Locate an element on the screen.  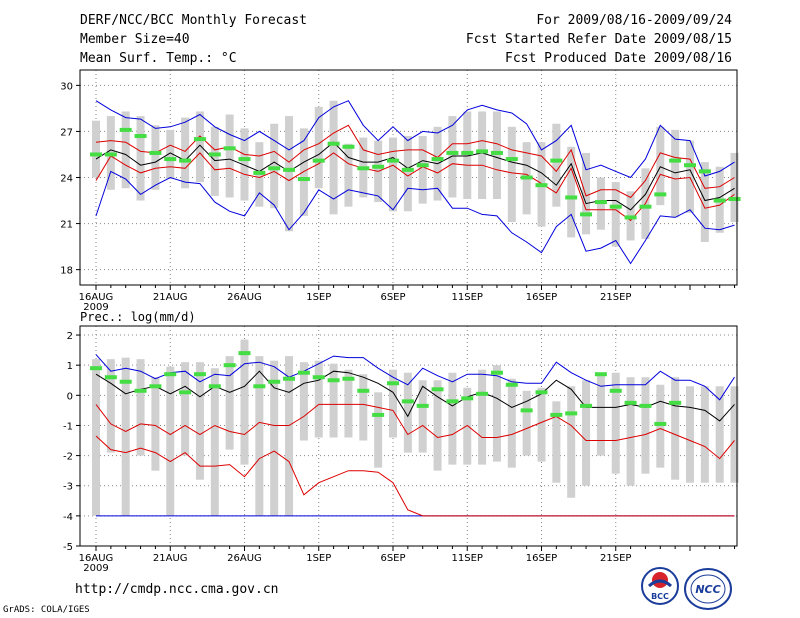
prec-max-line is located at coordinates (415, 377).